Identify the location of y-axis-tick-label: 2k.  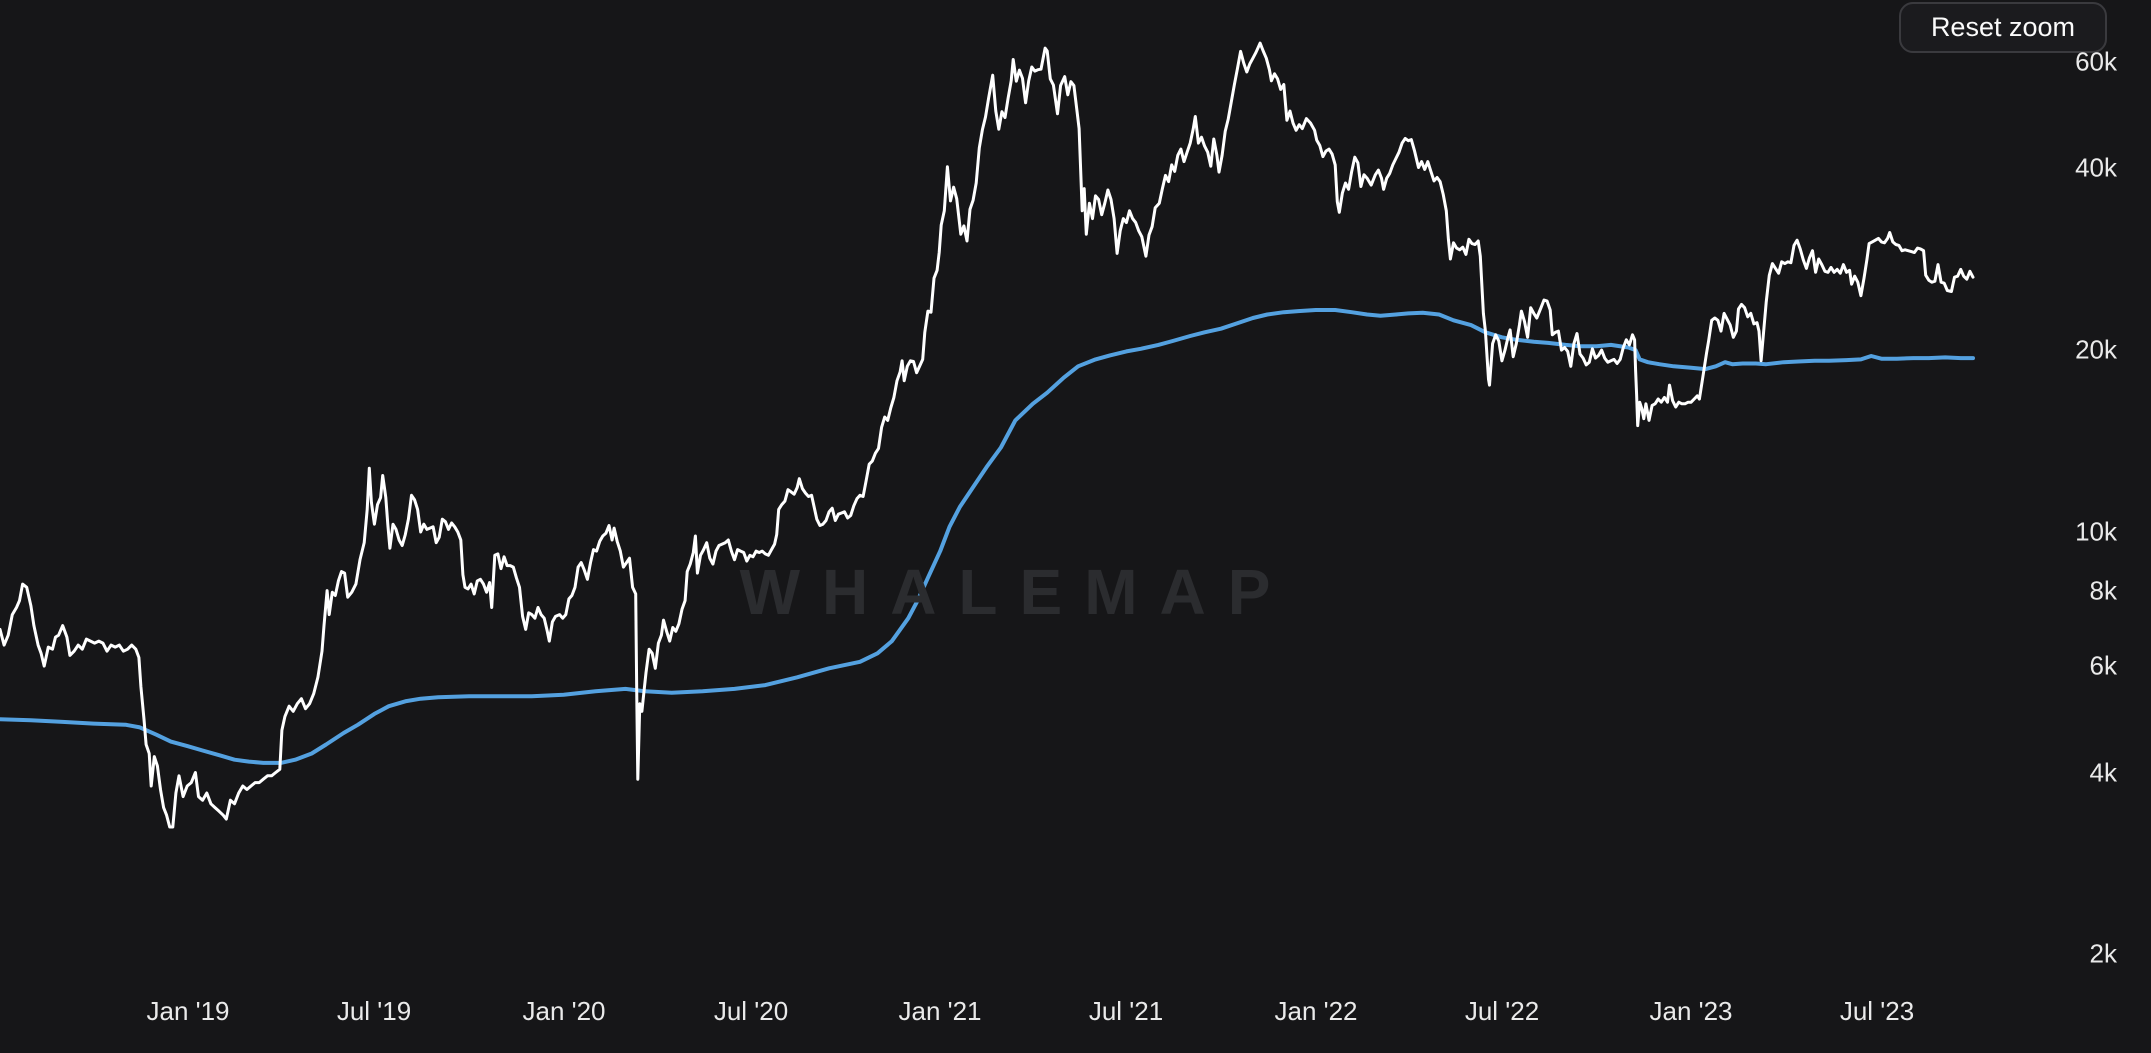
(2103, 953).